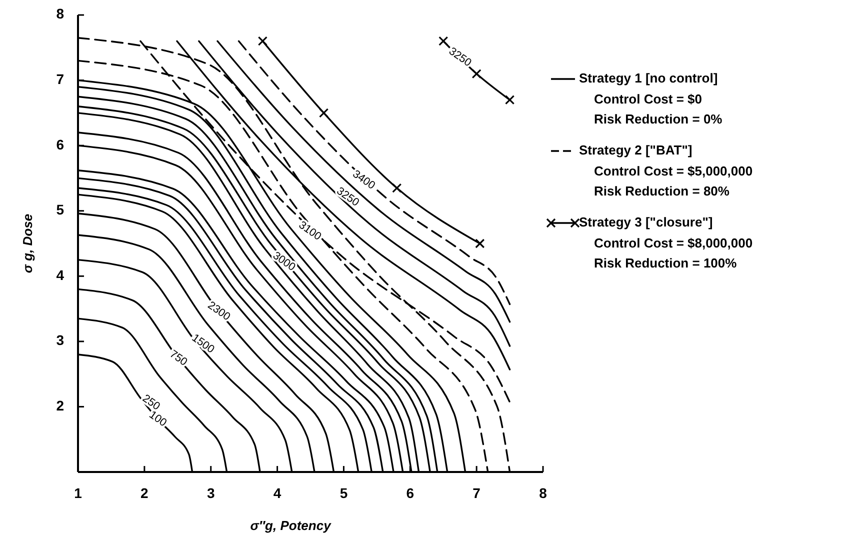 The image size is (852, 541). What do you see at coordinates (60, 340) in the screenshot?
I see `y-tick-label: 3` at bounding box center [60, 340].